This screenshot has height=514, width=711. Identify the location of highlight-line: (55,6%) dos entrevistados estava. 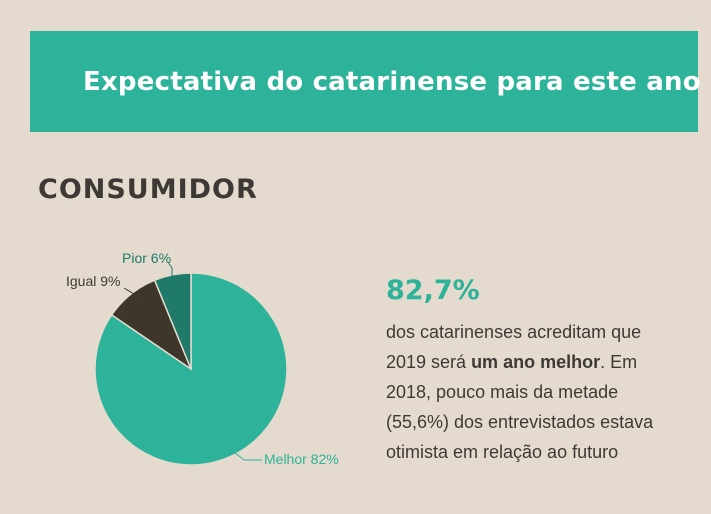
(520, 422).